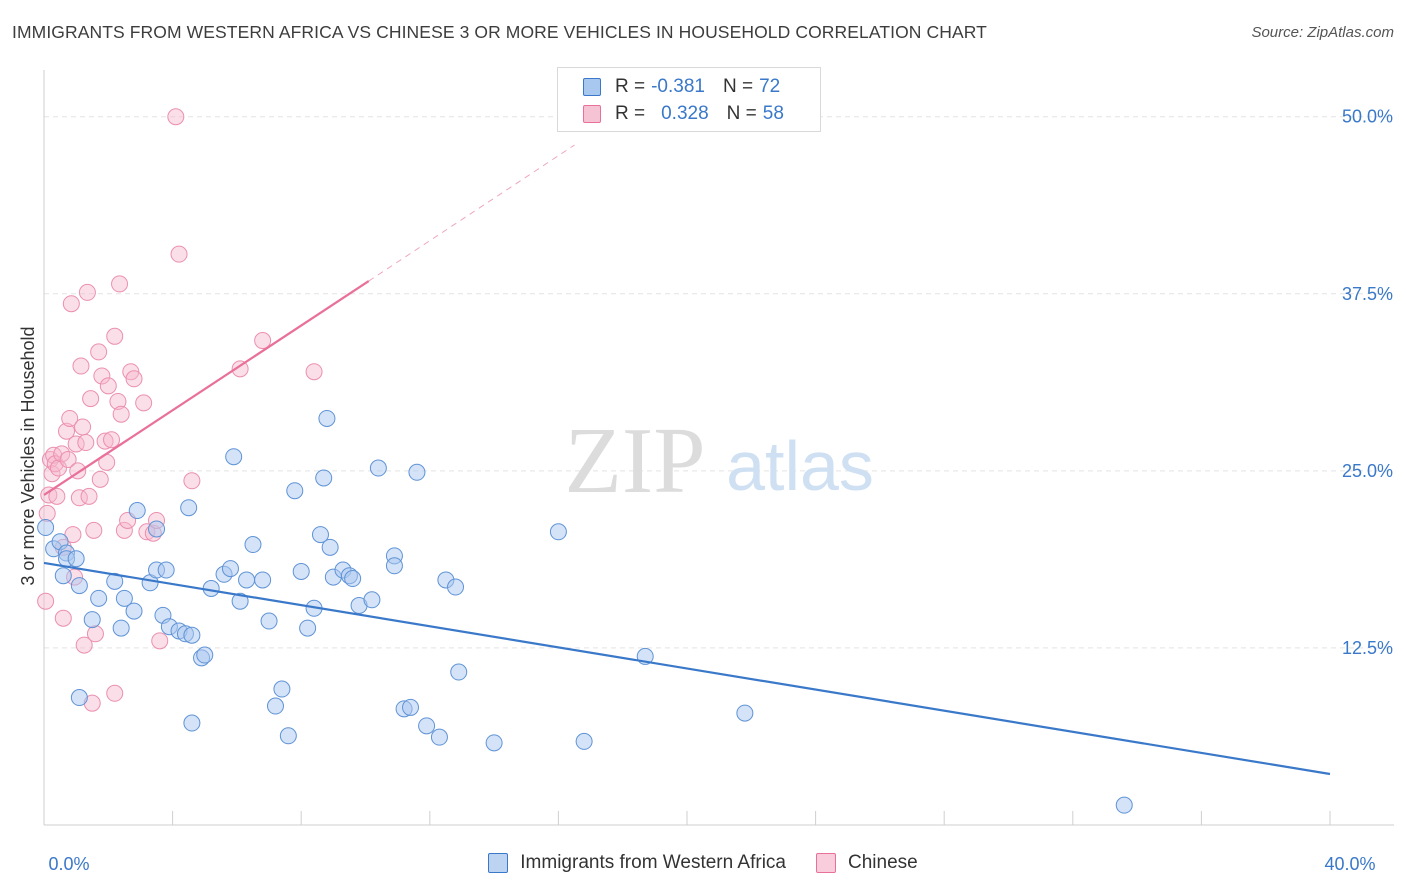  I want to click on source-label: Source: ZipAtlas.com, so click(1322, 32).